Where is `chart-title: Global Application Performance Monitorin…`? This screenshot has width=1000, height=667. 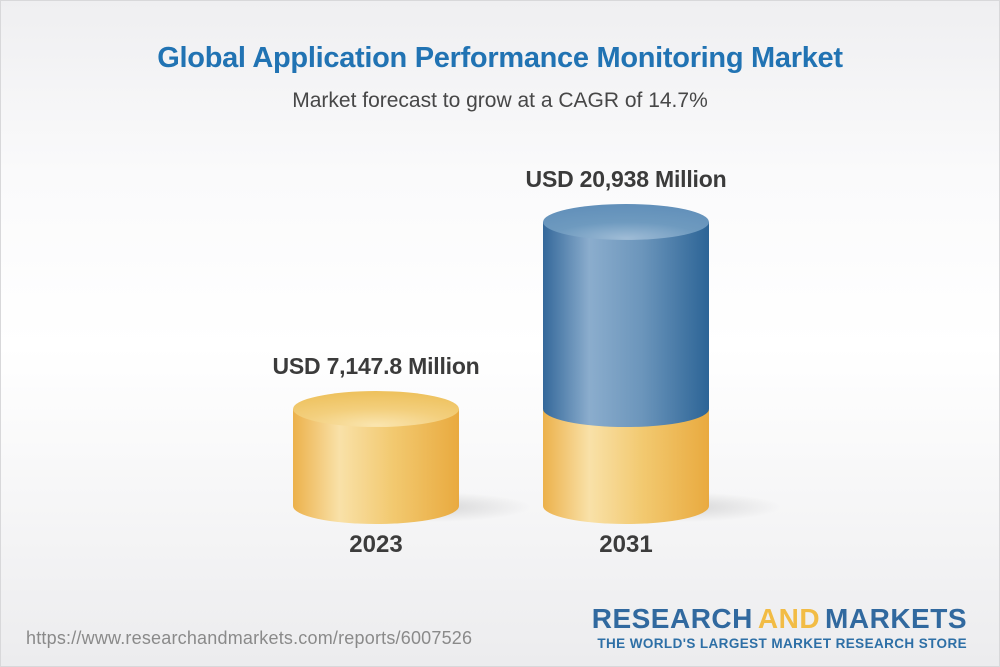 chart-title: Global Application Performance Monitorin… is located at coordinates (500, 58).